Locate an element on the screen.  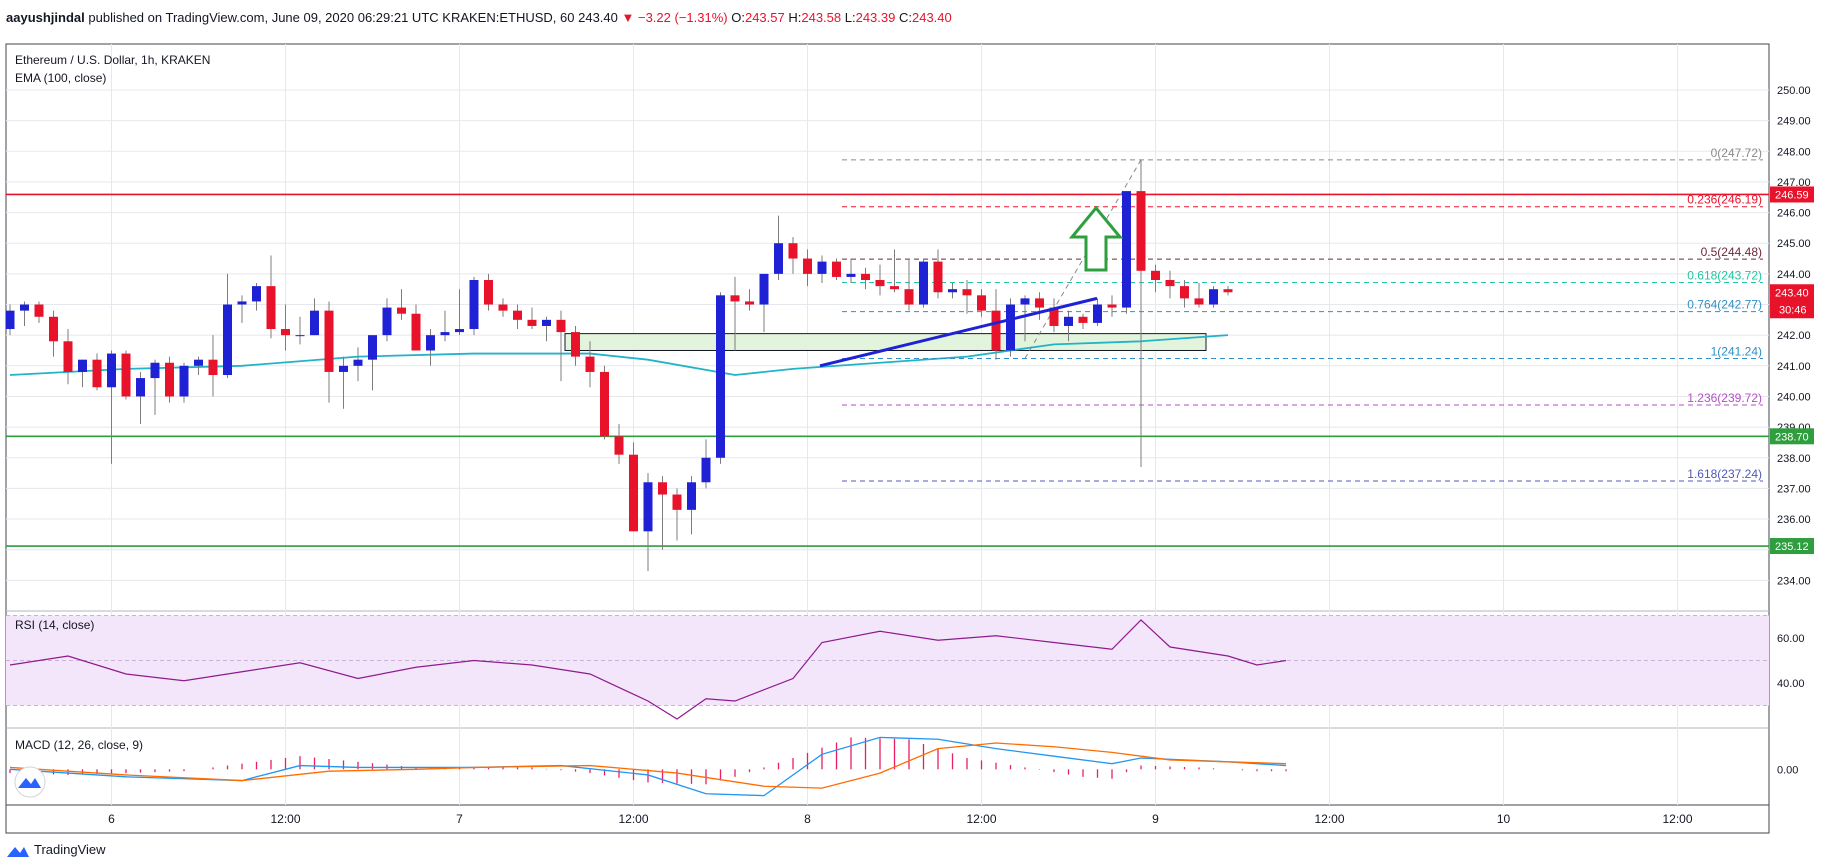
price-tick-label: 249.00 is located at coordinates (1794, 122).